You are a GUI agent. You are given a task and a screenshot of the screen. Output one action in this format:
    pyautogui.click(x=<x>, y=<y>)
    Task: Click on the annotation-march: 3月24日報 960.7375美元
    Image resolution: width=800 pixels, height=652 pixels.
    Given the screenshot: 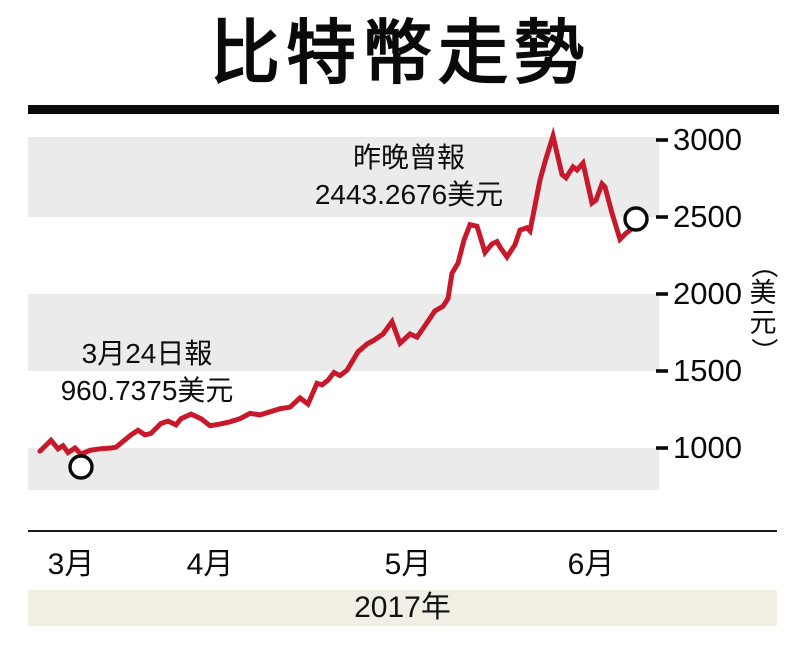 What is the action you would take?
    pyautogui.click(x=147, y=372)
    